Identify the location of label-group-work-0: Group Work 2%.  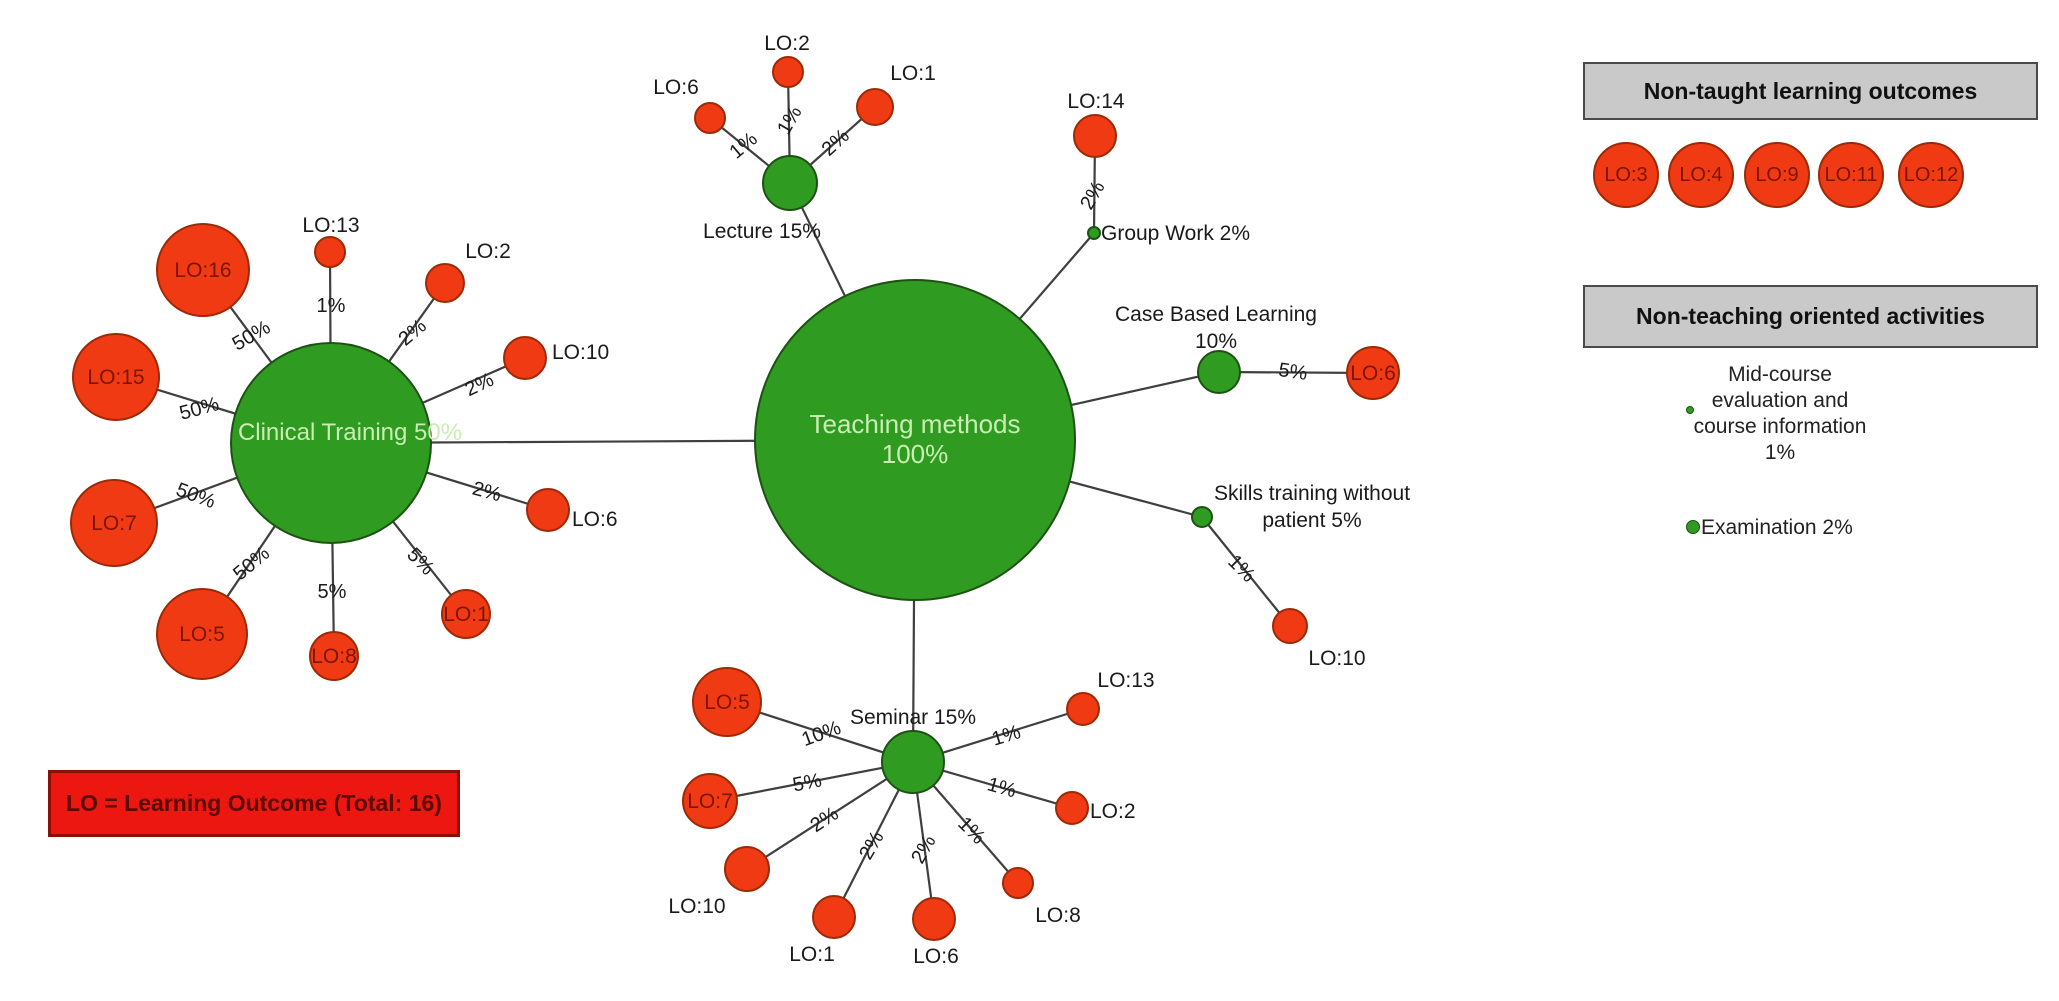
(1175, 233).